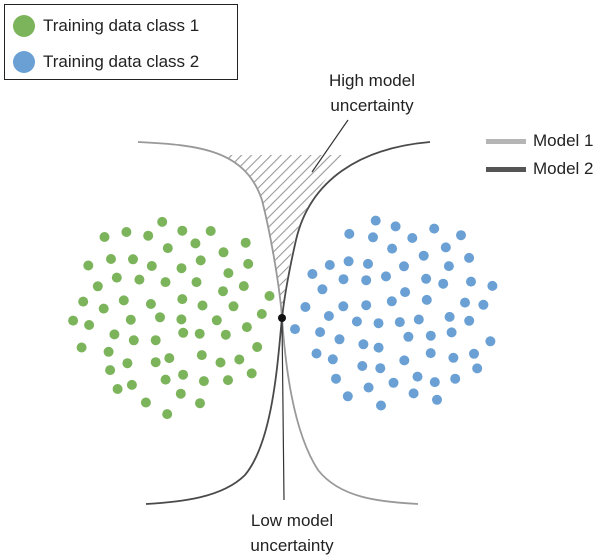  Describe the element at coordinates (372, 93) in the screenshot. I see `high-uncertainty-label: High model uncertainty` at that location.